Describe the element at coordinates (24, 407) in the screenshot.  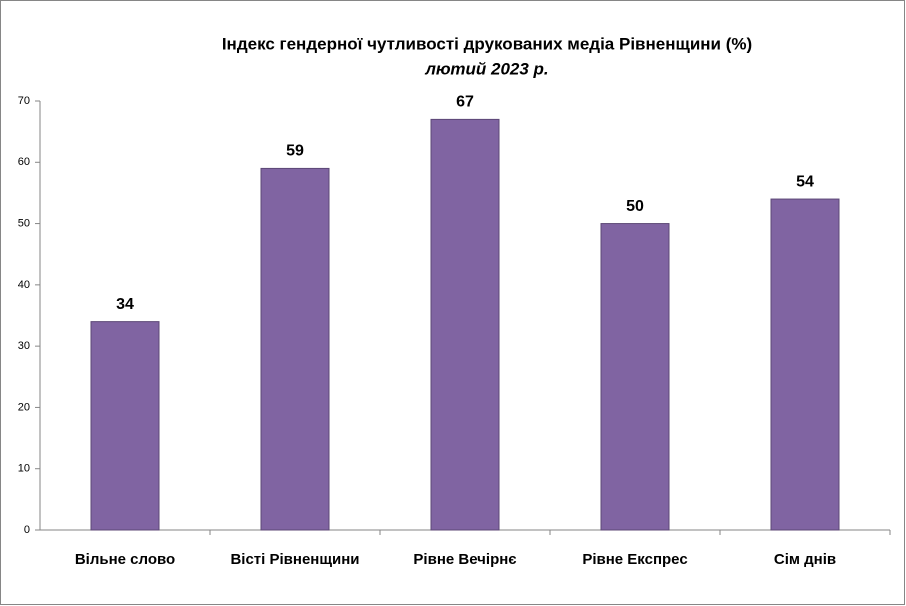
I see `y-tick-label: 20` at that location.